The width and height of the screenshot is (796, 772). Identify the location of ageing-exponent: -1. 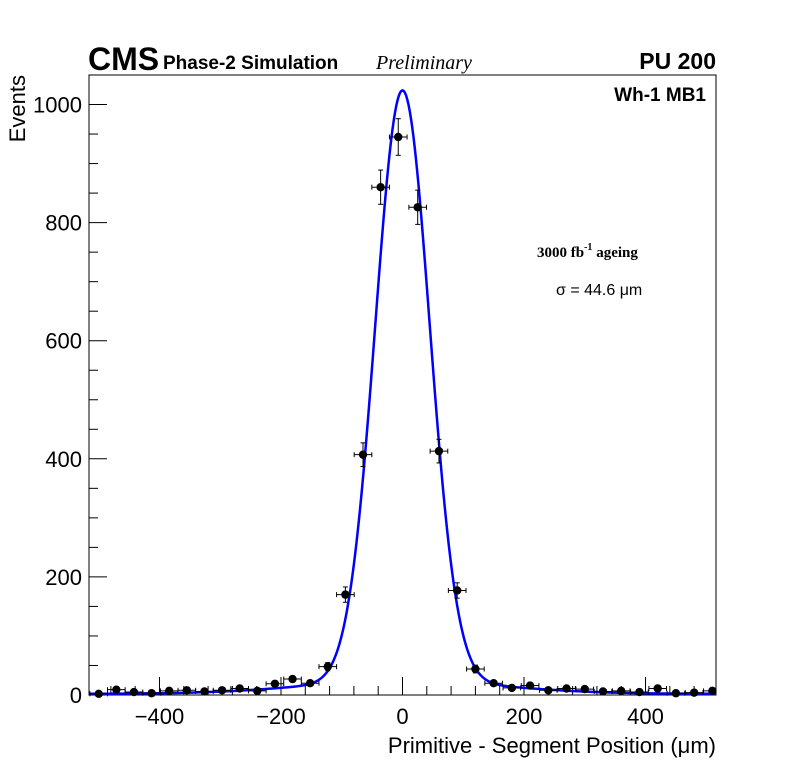
(588, 247).